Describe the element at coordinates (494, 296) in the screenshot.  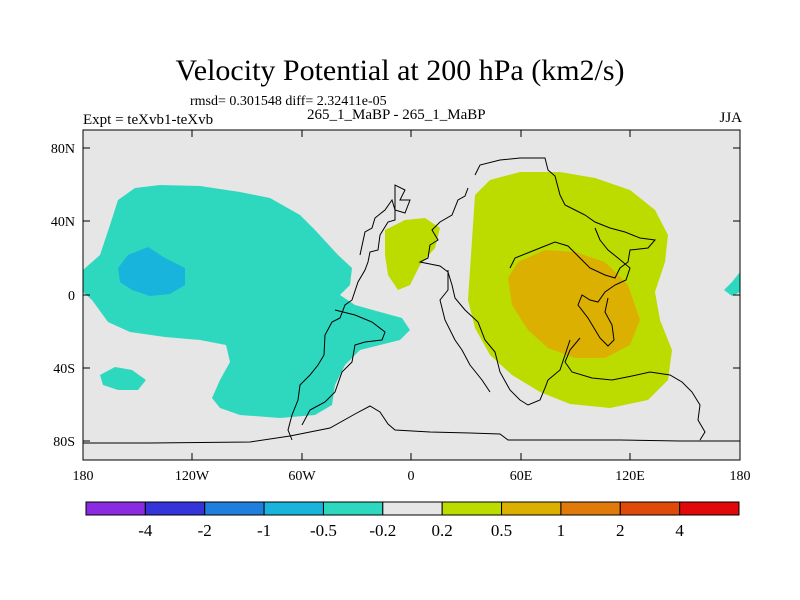
I see `coastline-europe-africa` at that location.